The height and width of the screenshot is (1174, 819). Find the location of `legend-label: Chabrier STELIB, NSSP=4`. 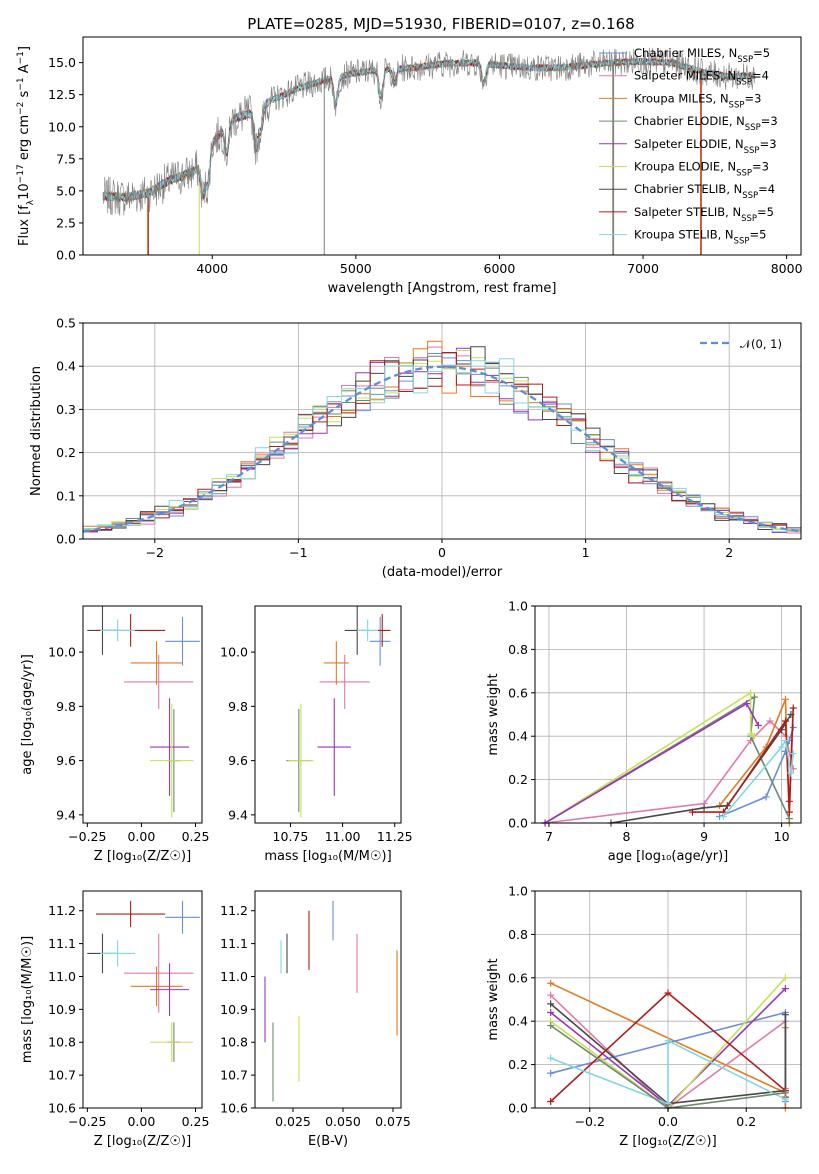

legend-label: Chabrier STELIB, NSSP=4 is located at coordinates (704, 191).